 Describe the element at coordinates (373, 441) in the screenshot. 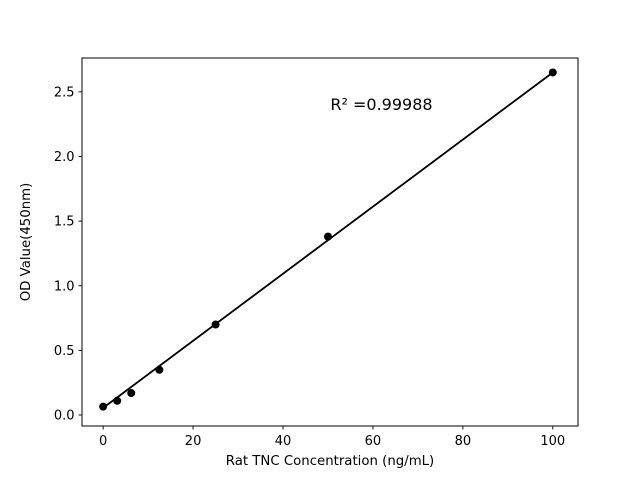

I see `x-tick-label: 60` at that location.